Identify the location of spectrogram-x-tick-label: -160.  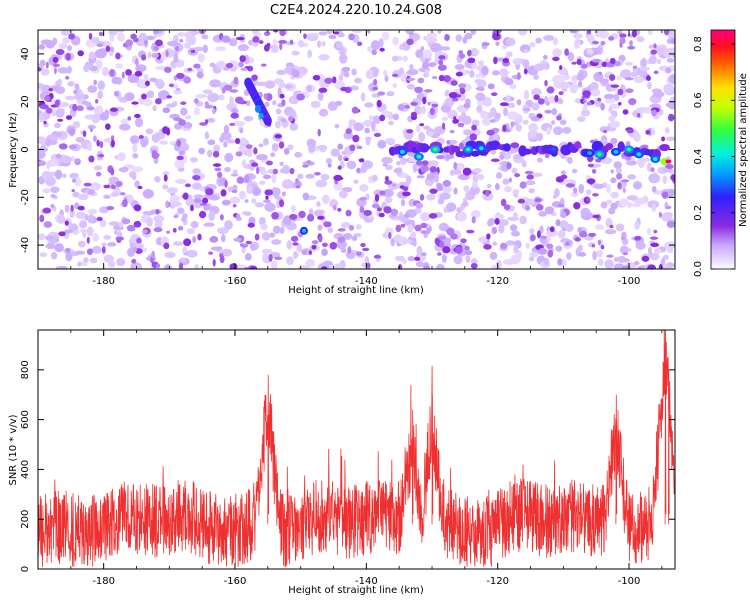
(235, 281).